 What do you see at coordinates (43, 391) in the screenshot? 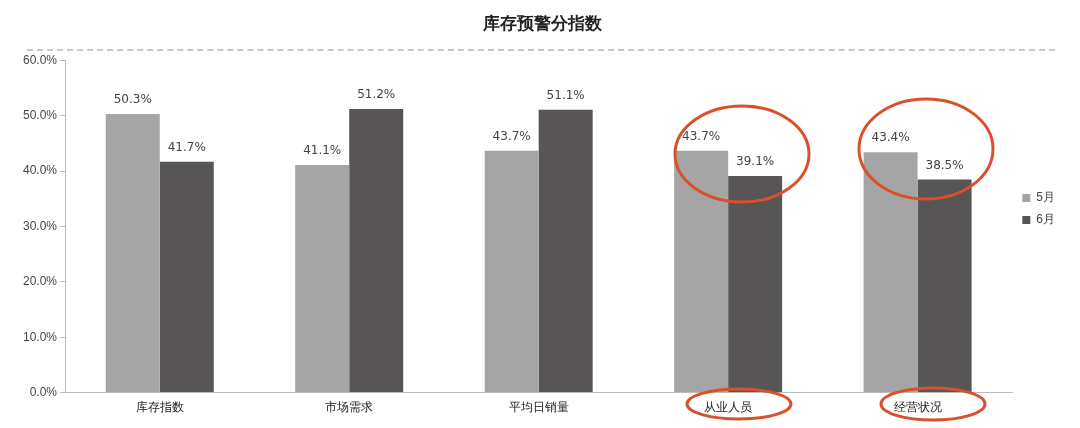
I see `y-tick-label: 0.0%` at bounding box center [43, 391].